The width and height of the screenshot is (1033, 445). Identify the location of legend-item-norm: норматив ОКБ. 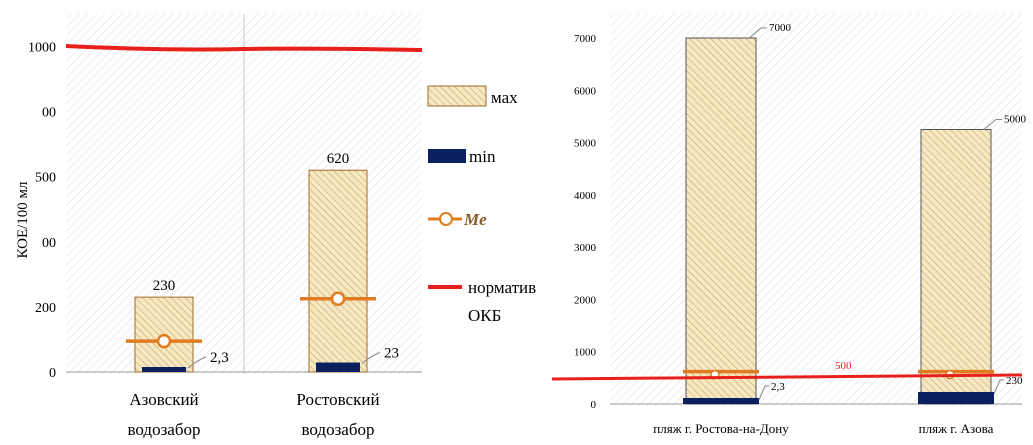
(482, 301).